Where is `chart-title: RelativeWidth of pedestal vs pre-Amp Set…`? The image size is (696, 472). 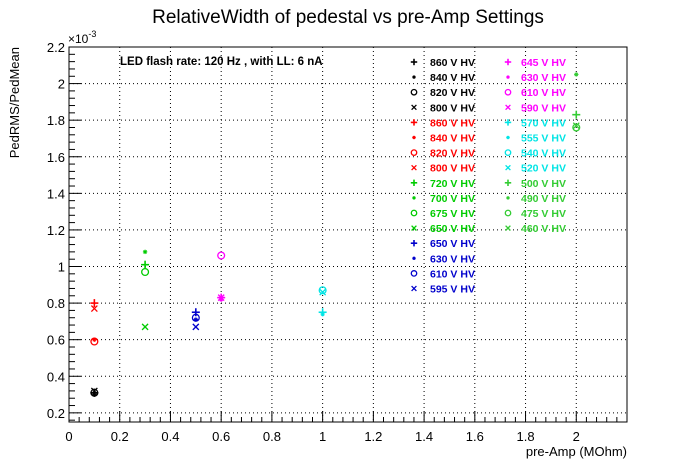 chart-title: RelativeWidth of pedestal vs pre-Amp Set… is located at coordinates (348, 17).